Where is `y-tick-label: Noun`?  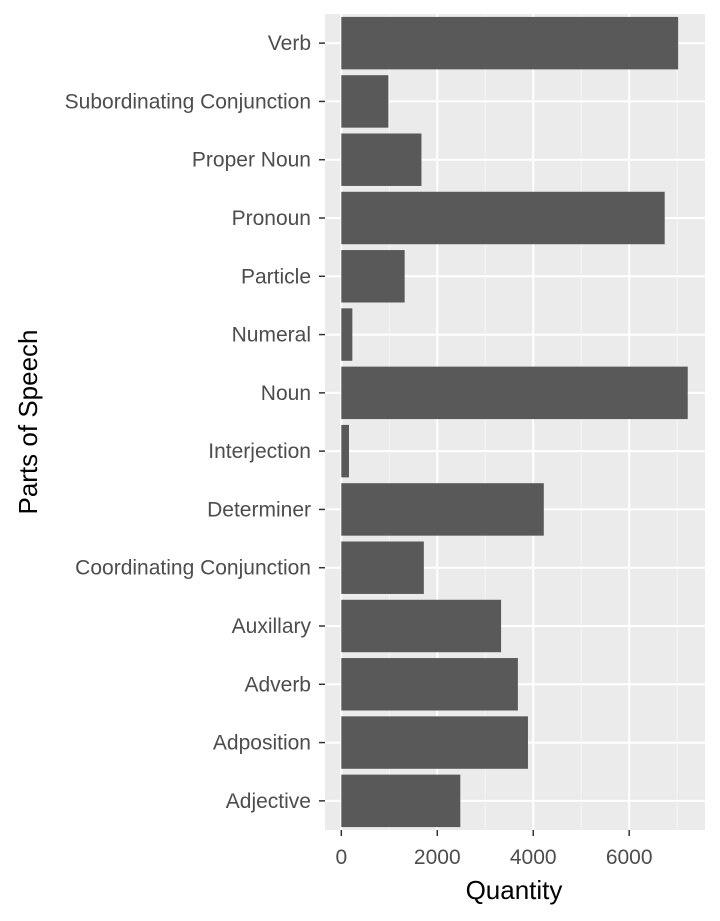 y-tick-label: Noun is located at coordinates (286, 393).